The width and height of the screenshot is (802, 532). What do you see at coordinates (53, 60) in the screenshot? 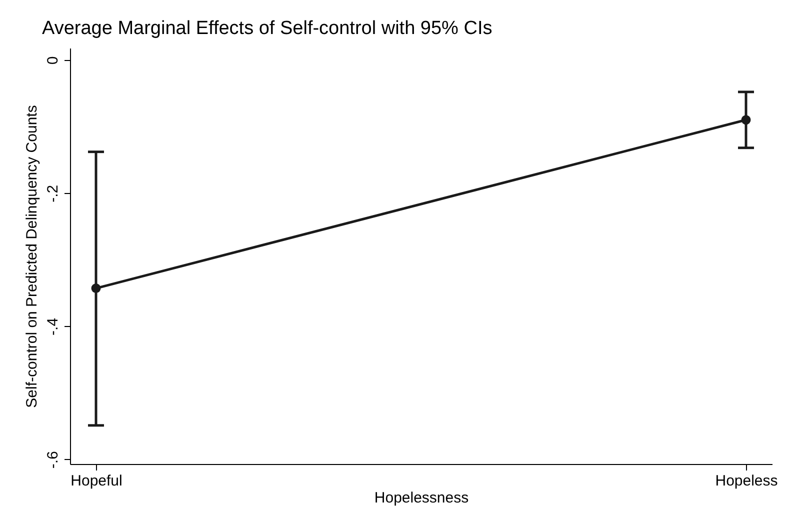
I see `y-tick-label: 0` at bounding box center [53, 60].